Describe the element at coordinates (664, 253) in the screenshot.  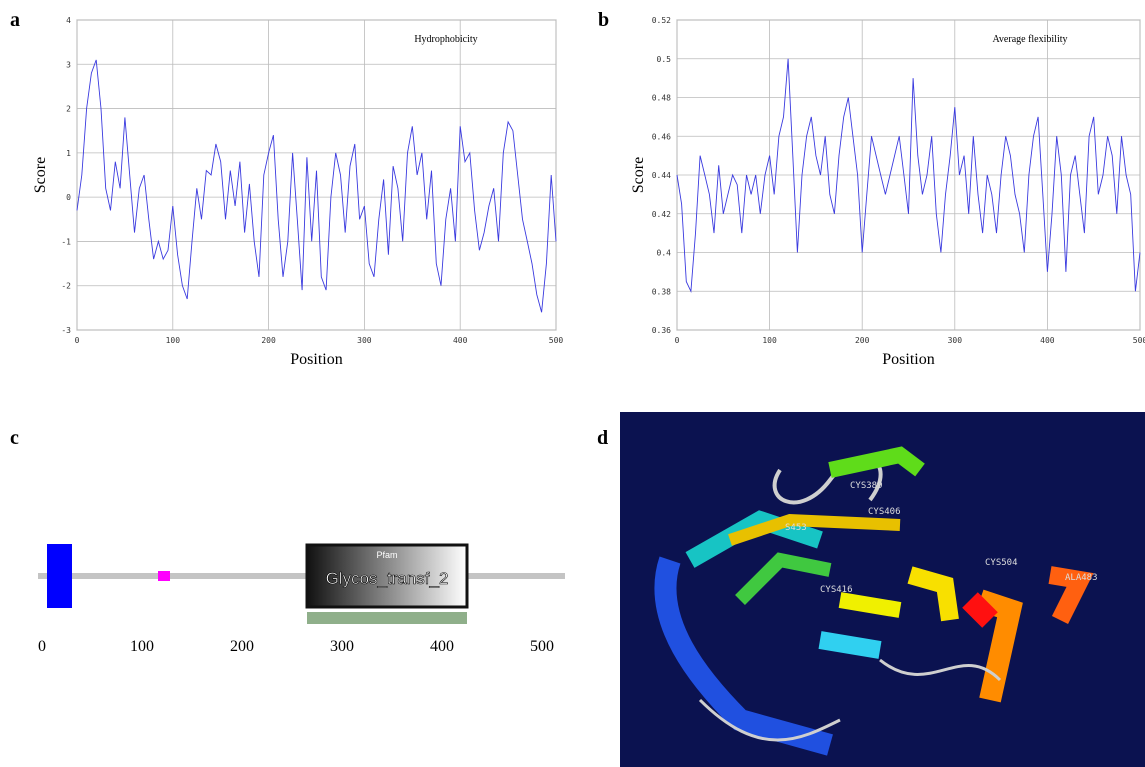
I see `y-tick-label: 0.4` at that location.